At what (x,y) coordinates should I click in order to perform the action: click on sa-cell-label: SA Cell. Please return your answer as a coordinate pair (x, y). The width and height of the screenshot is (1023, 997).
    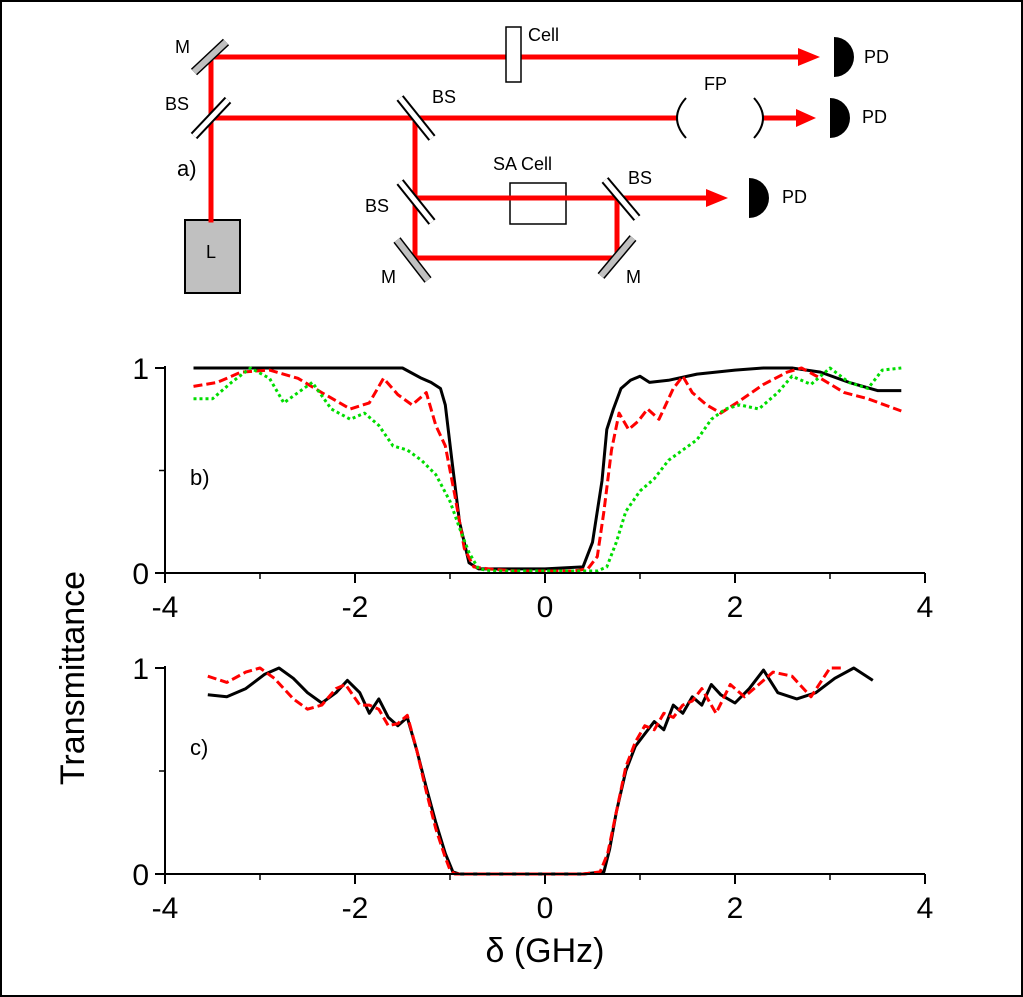
    Looking at the image, I should click on (522, 164).